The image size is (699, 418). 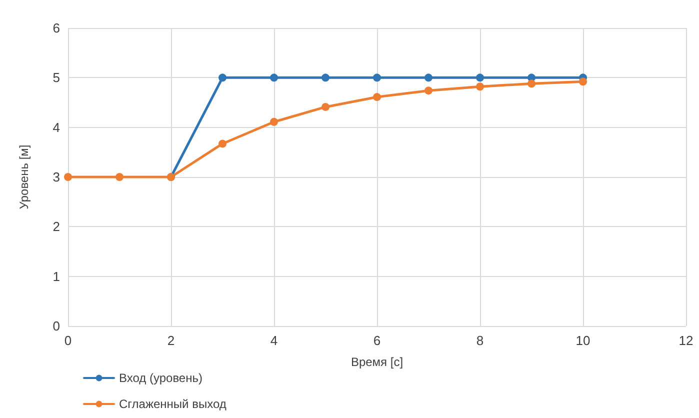 What do you see at coordinates (56, 276) in the screenshot?
I see `y-tick-label: 1` at bounding box center [56, 276].